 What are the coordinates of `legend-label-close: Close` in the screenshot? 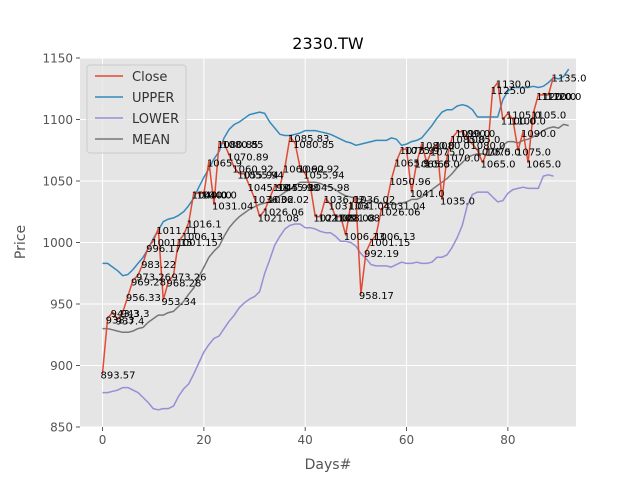 It's located at (149, 77).